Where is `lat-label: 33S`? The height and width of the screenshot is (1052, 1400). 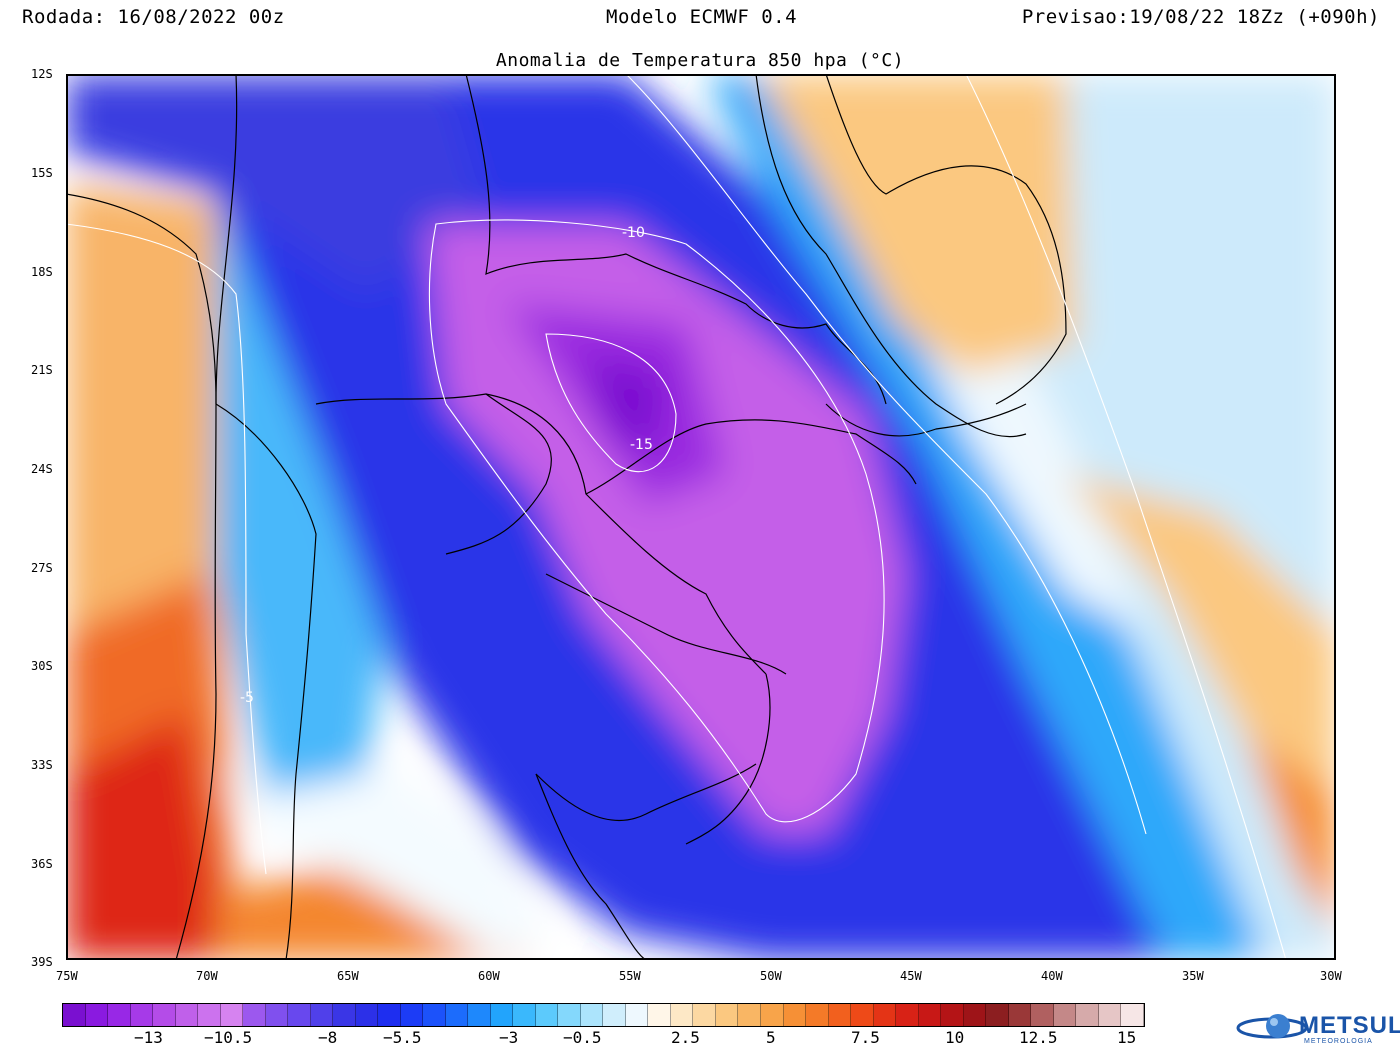
lat-label: 33S is located at coordinates (42, 765).